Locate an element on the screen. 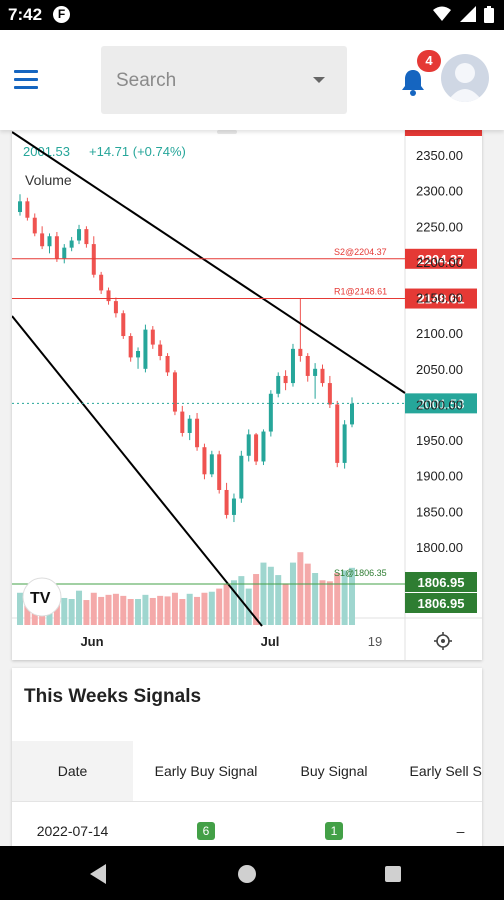 This screenshot has width=504, height=900. menu-icon is located at coordinates (26, 80).